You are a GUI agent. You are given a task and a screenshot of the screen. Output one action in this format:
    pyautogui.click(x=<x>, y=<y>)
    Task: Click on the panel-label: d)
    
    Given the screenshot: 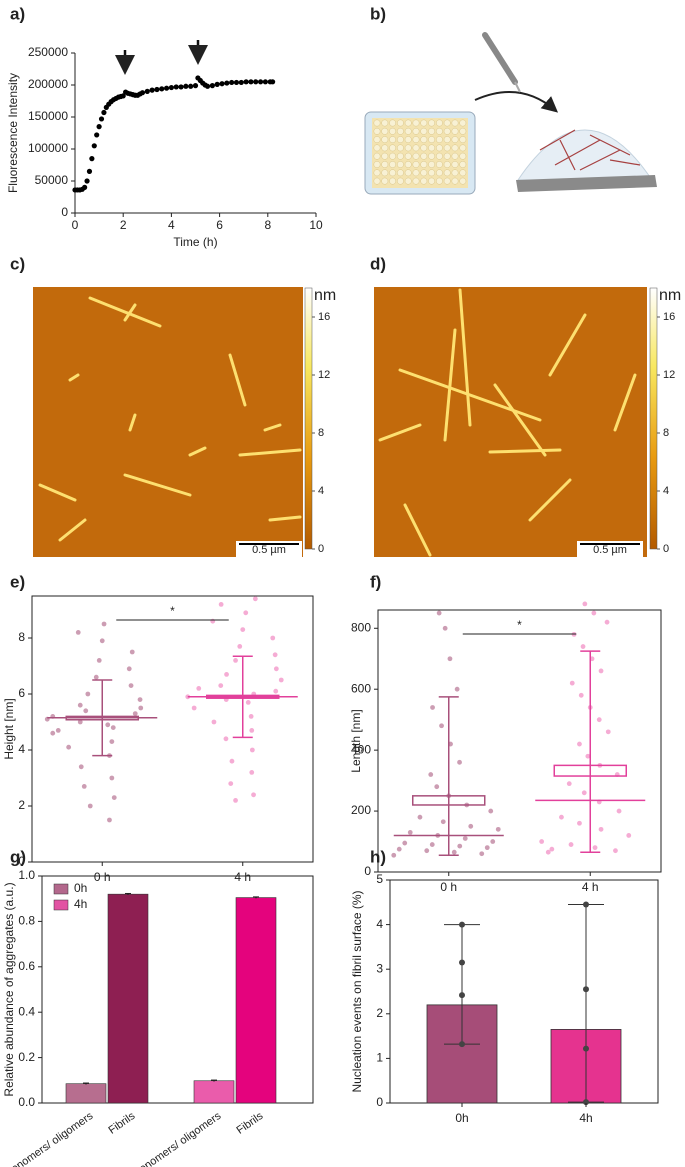 What is the action you would take?
    pyautogui.click(x=378, y=263)
    